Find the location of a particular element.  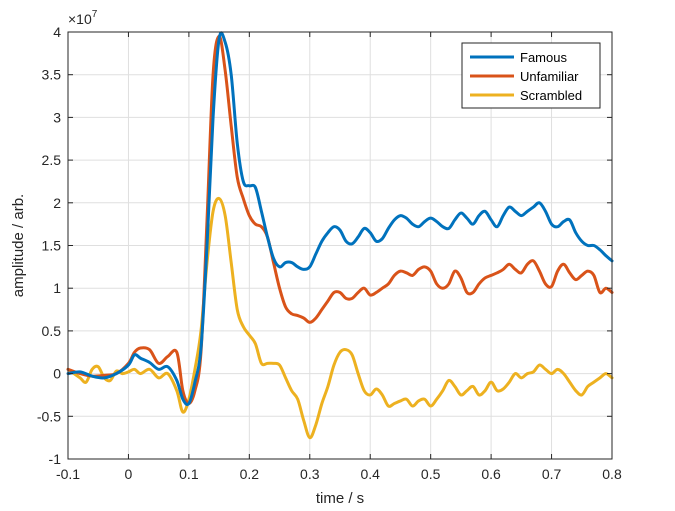

y-tick-label: 1 is located at coordinates (57, 288).